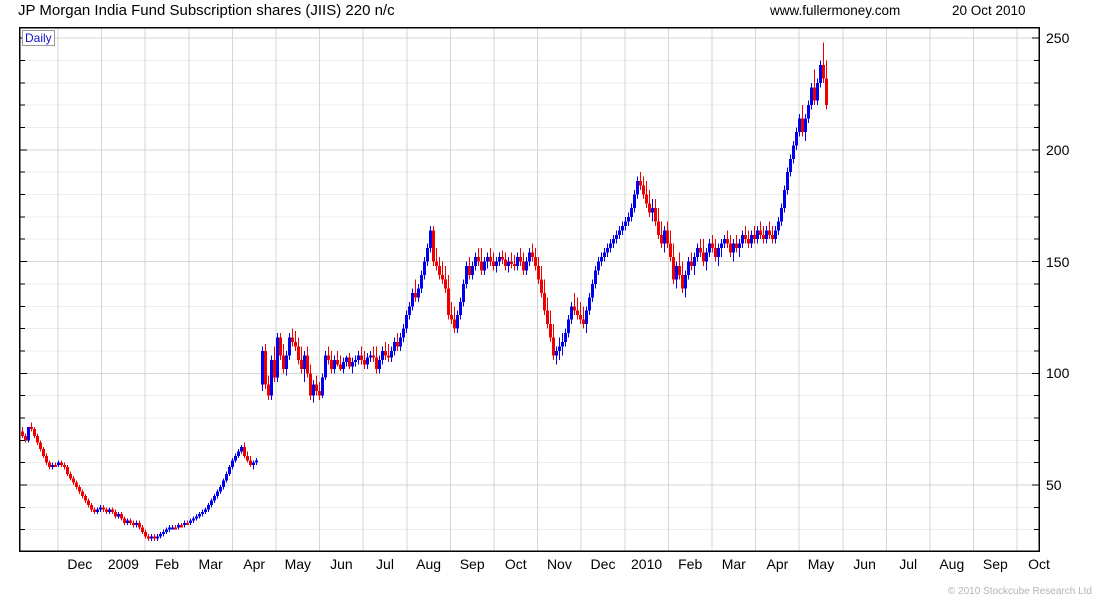 The width and height of the screenshot is (1100, 600). I want to click on y-axis-tick-label: 200, so click(1058, 149).